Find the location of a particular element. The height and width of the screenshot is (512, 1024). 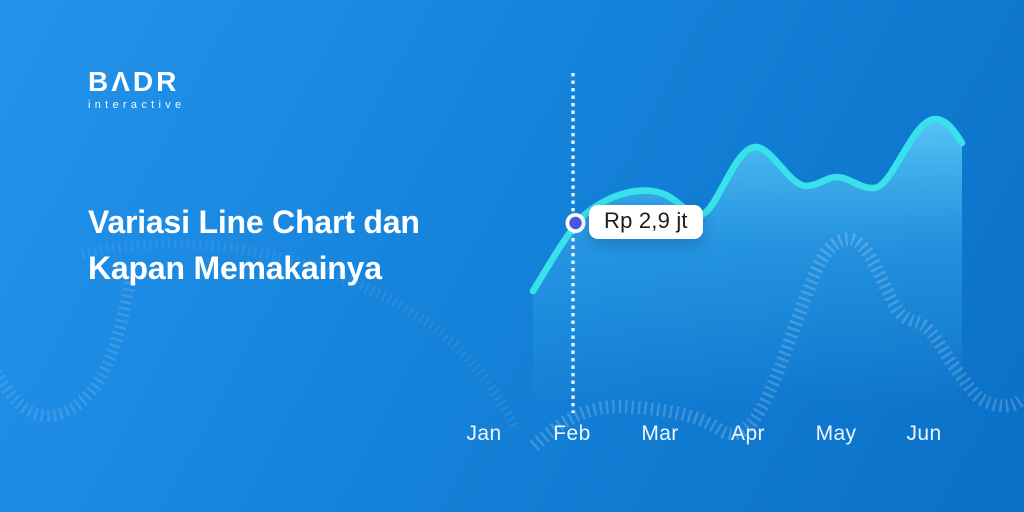

brand-name: BΛDR is located at coordinates (134, 81).